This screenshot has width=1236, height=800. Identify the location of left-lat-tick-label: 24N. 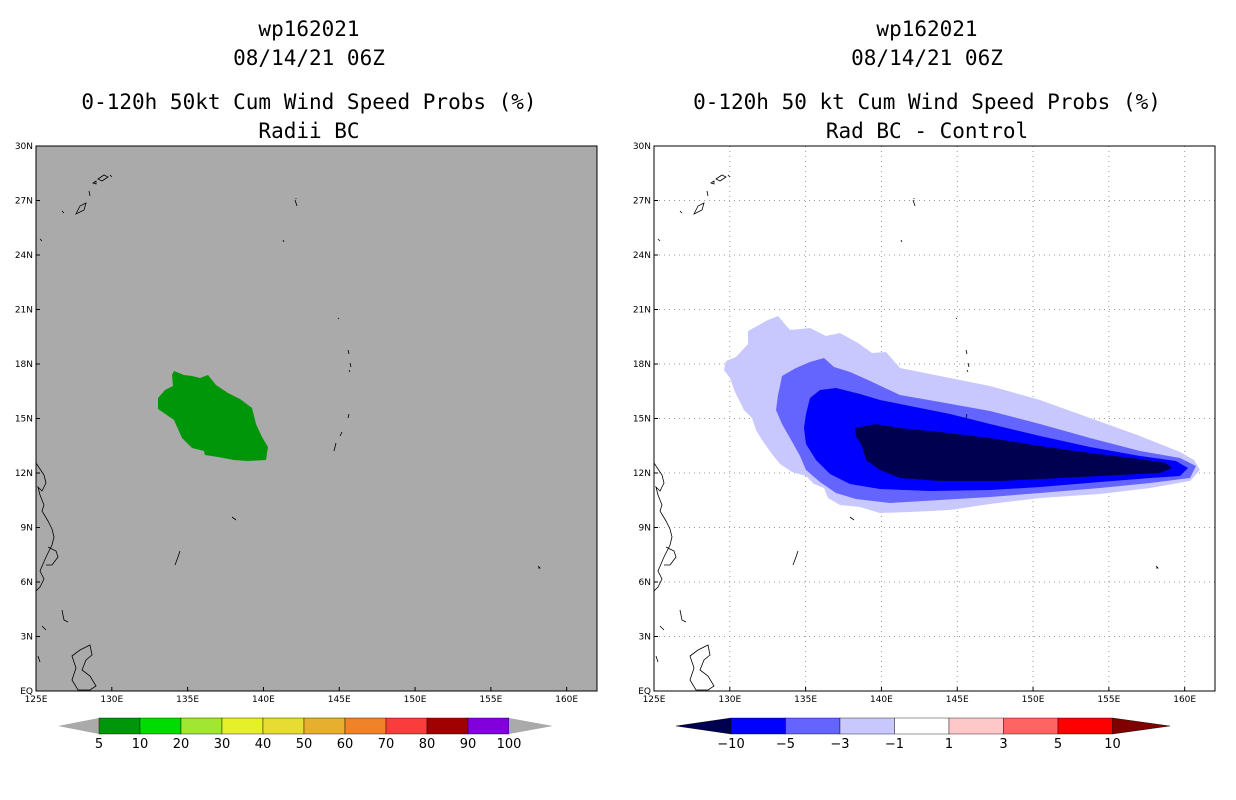
(24, 256).